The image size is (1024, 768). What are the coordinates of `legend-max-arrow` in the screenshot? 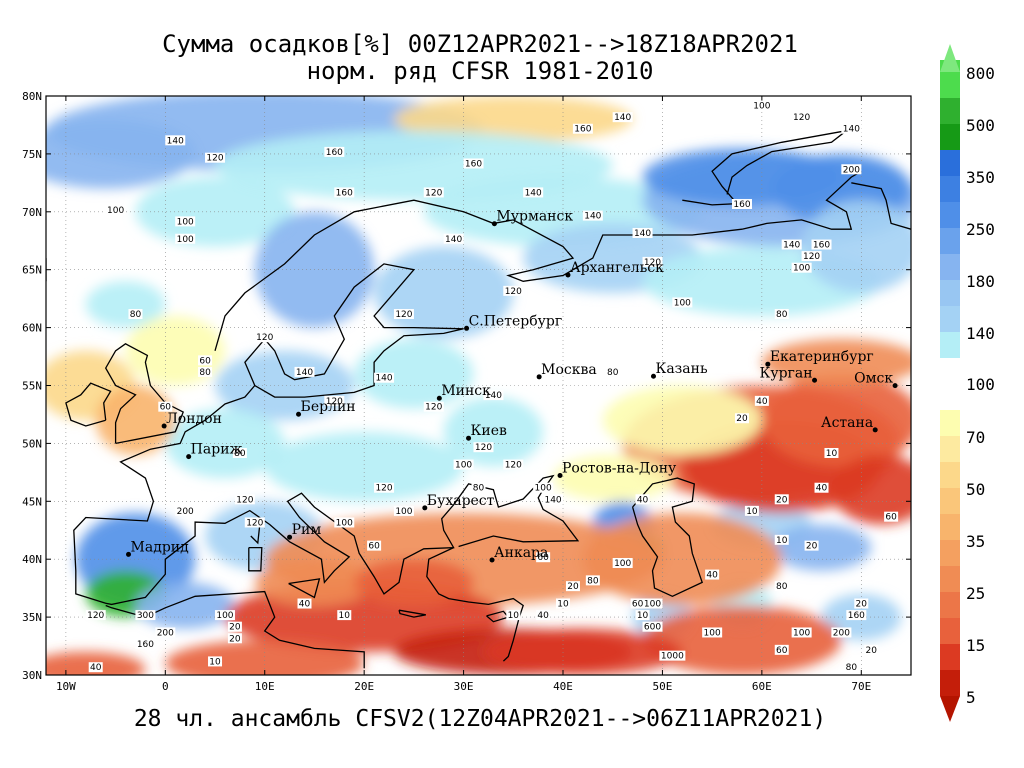 It's located at (950, 58).